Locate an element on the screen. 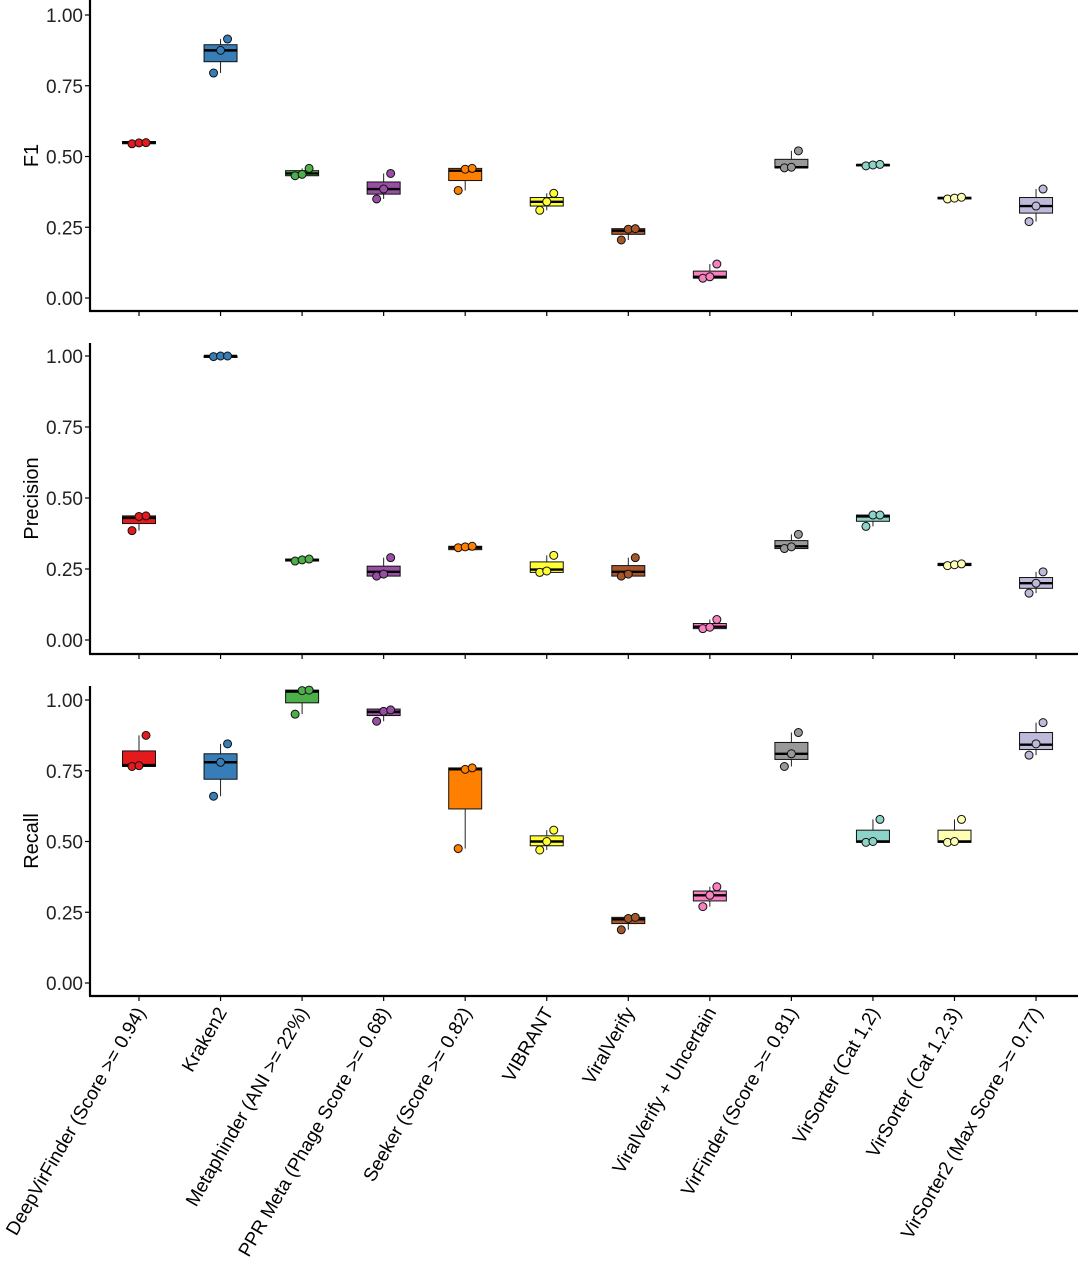  y-axis-title: F1 is located at coordinates (32, 155).